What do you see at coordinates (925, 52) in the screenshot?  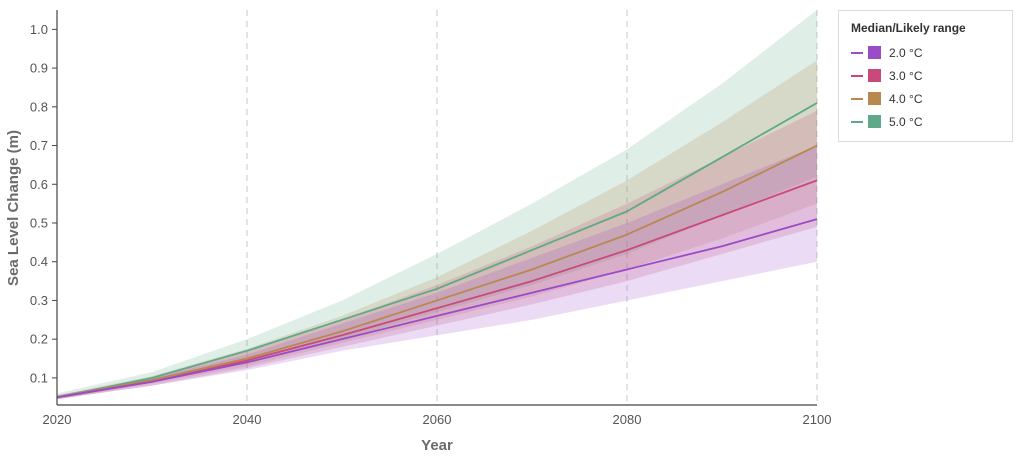 I see `legend-item-2c: 2.0 °C` at bounding box center [925, 52].